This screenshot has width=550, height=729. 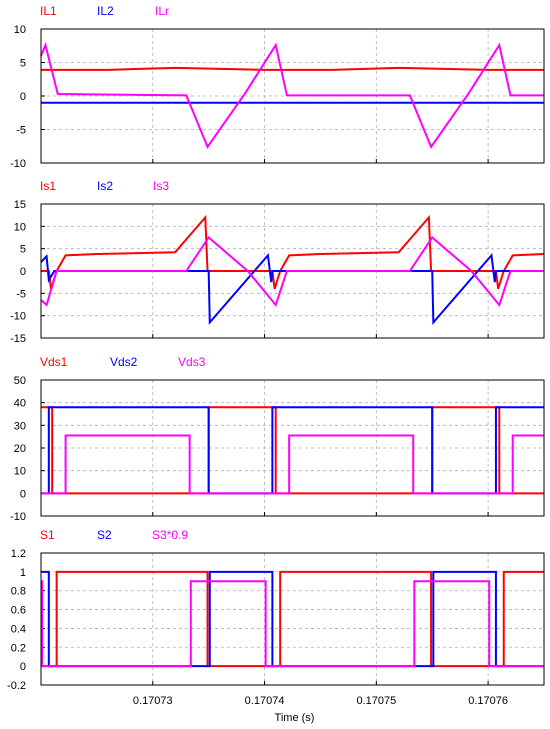 What do you see at coordinates (48, 186) in the screenshot?
I see `legend-label: Is1` at bounding box center [48, 186].